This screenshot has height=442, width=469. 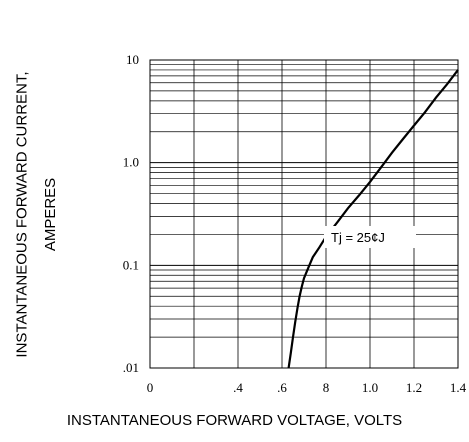 I want to click on x-tick-label-2: .6, so click(x=282, y=387).